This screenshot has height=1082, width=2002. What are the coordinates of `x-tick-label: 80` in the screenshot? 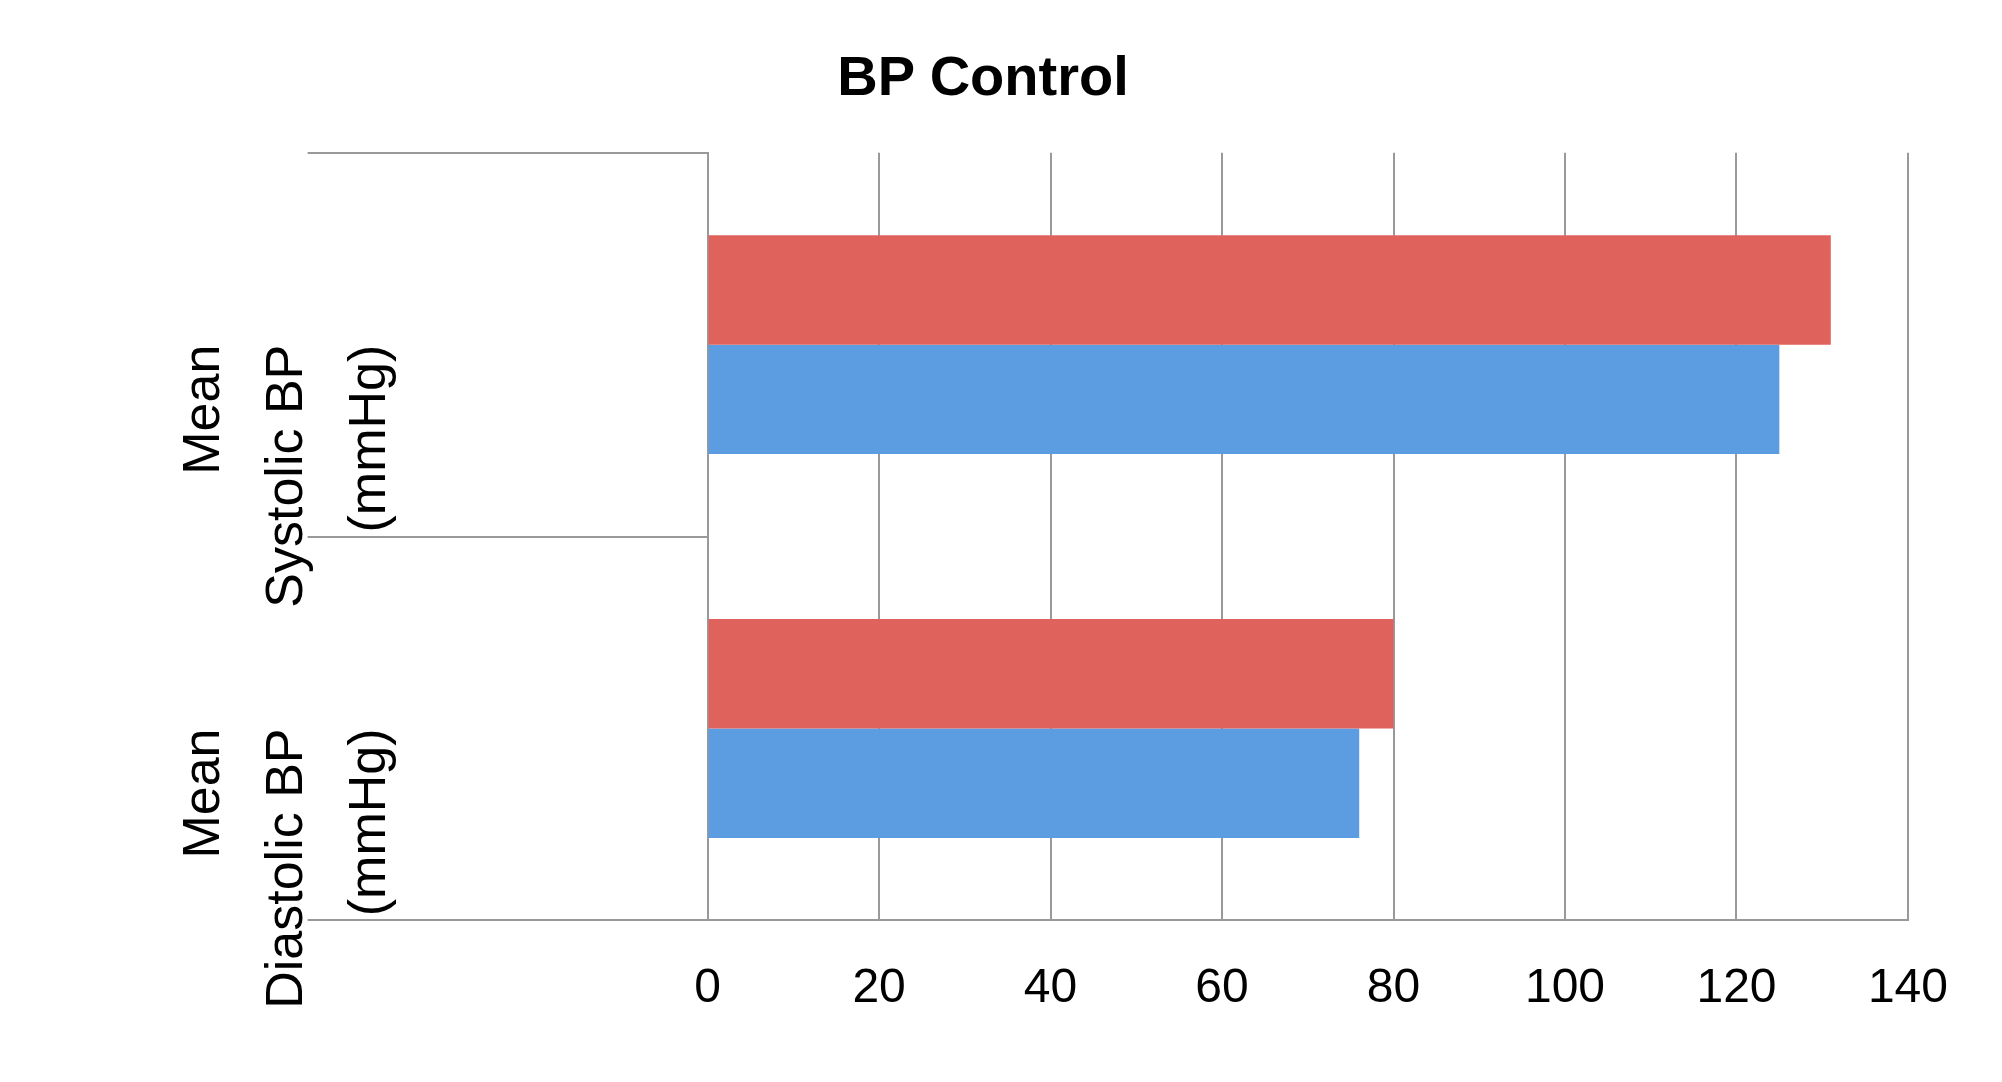 It's located at (1393, 986).